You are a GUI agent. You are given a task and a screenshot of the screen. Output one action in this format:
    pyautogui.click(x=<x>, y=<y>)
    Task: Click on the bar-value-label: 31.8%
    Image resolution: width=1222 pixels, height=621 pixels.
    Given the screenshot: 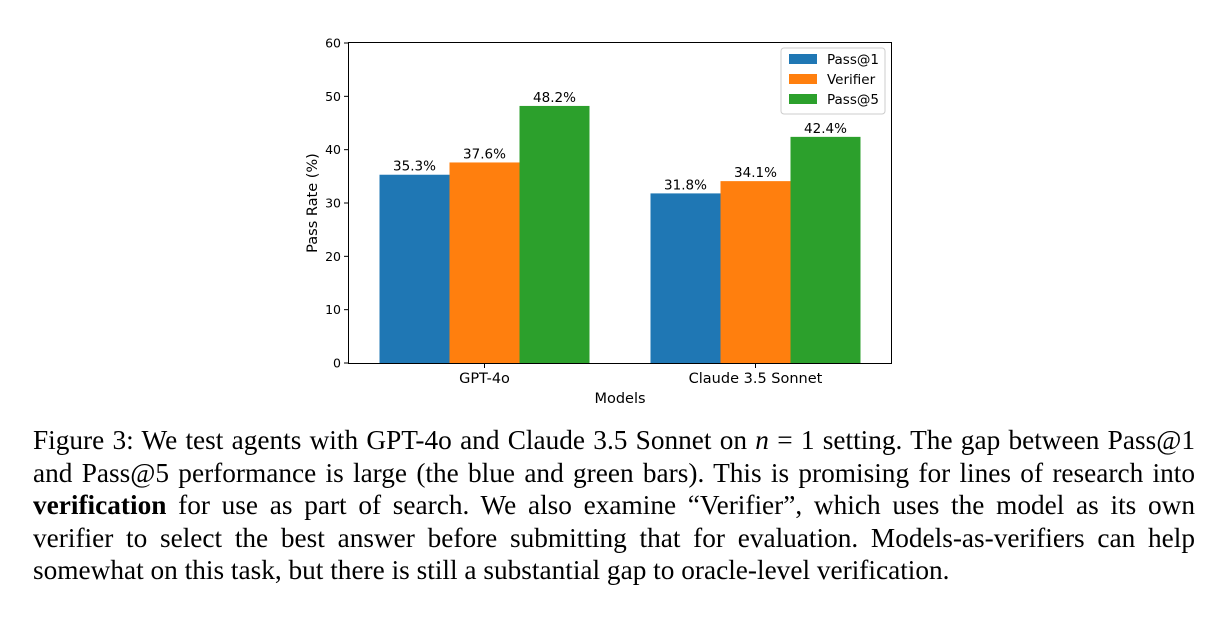 What is the action you would take?
    pyautogui.click(x=685, y=185)
    